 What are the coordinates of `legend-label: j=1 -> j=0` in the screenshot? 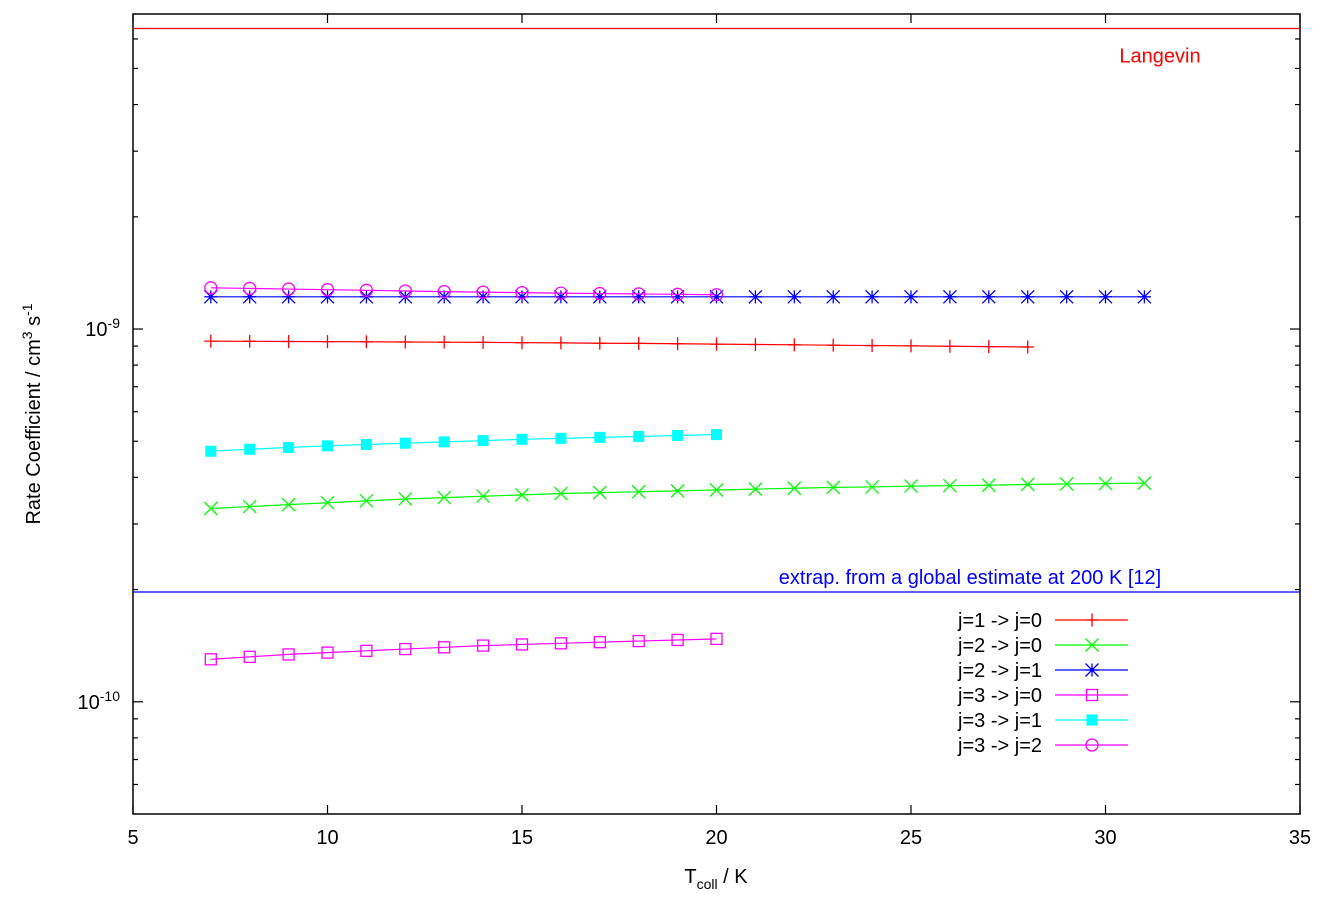 It's located at (999, 621).